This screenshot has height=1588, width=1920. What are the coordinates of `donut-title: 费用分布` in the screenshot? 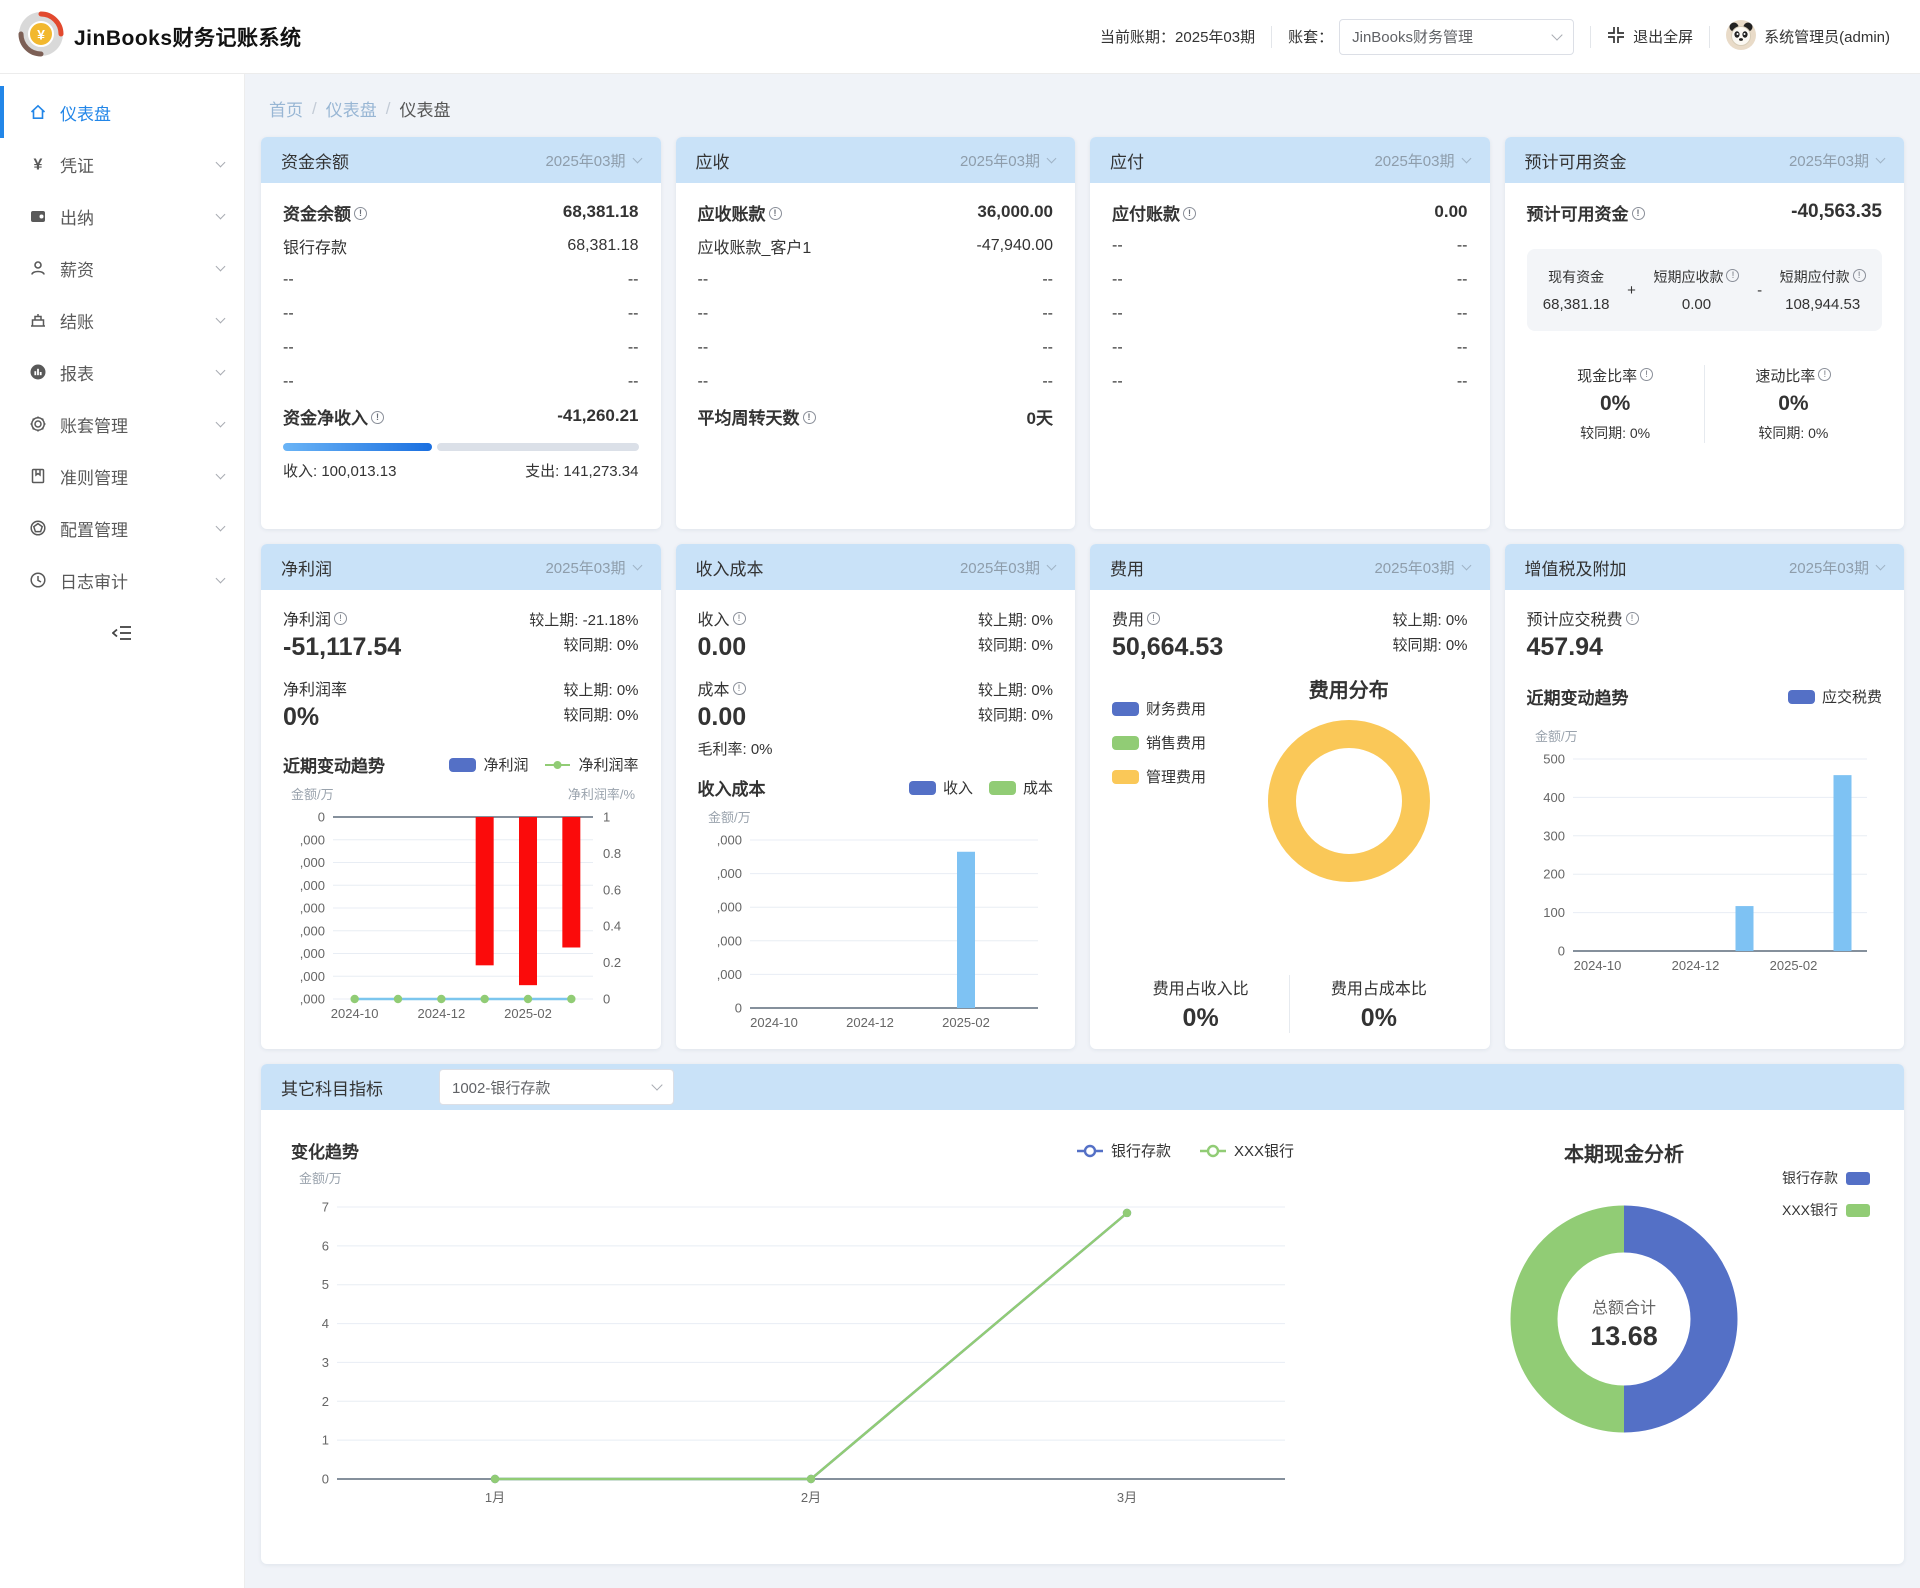 It's located at (1348, 691).